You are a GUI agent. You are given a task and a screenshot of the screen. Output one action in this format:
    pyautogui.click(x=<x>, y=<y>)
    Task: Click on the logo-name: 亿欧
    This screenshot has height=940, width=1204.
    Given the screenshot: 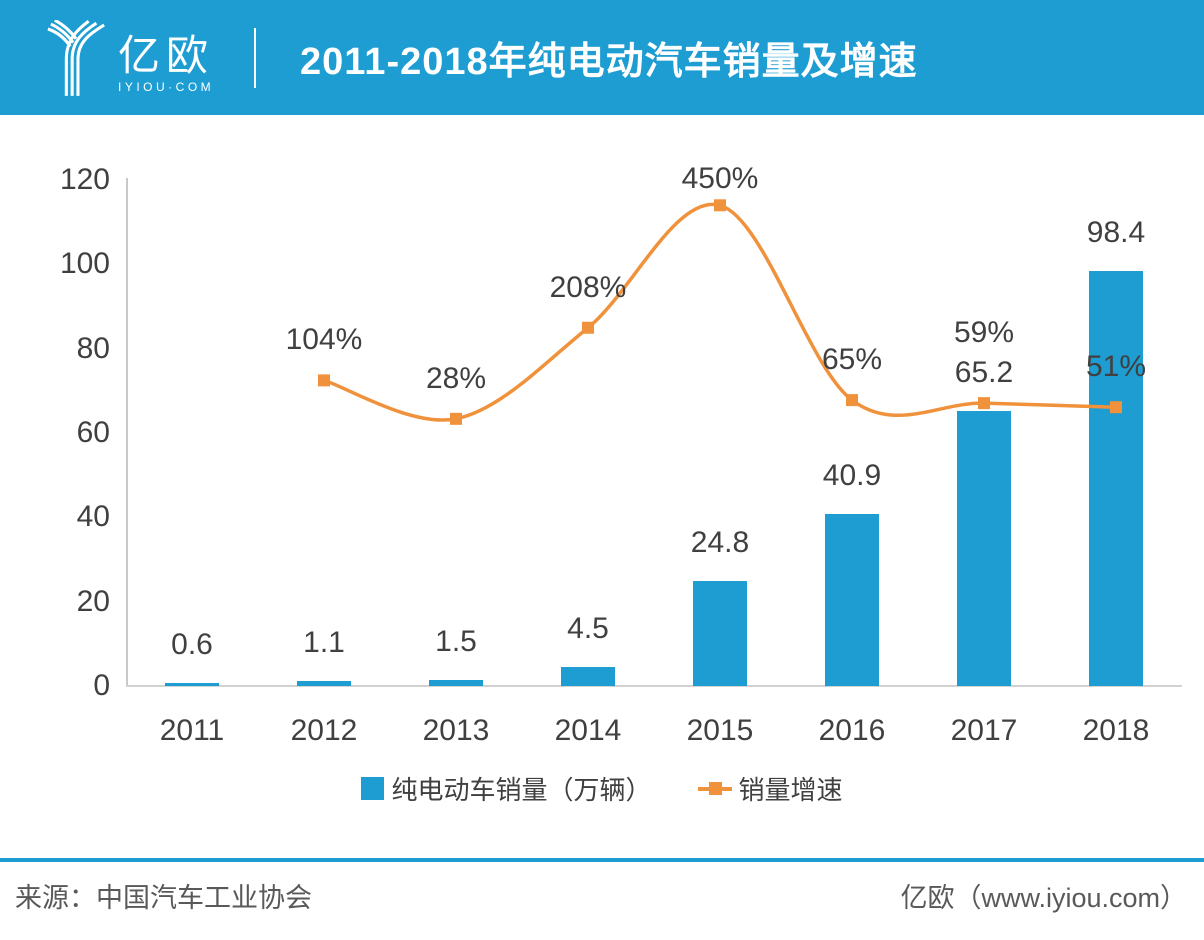 What is the action you would take?
    pyautogui.click(x=166, y=55)
    